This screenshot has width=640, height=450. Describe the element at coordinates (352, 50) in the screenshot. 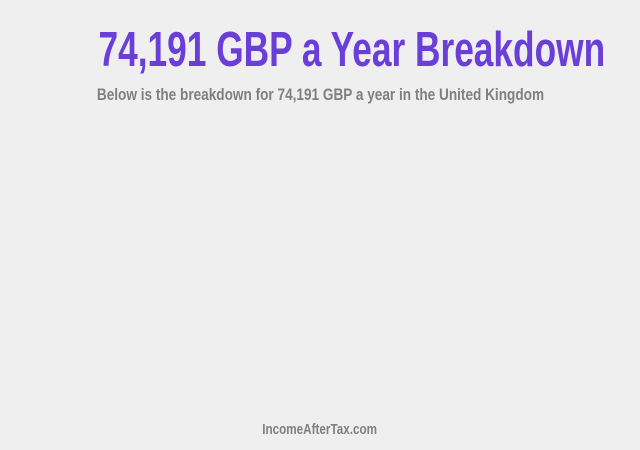

I see `page-title: 74,191 GBP a Year Breakdown` at that location.